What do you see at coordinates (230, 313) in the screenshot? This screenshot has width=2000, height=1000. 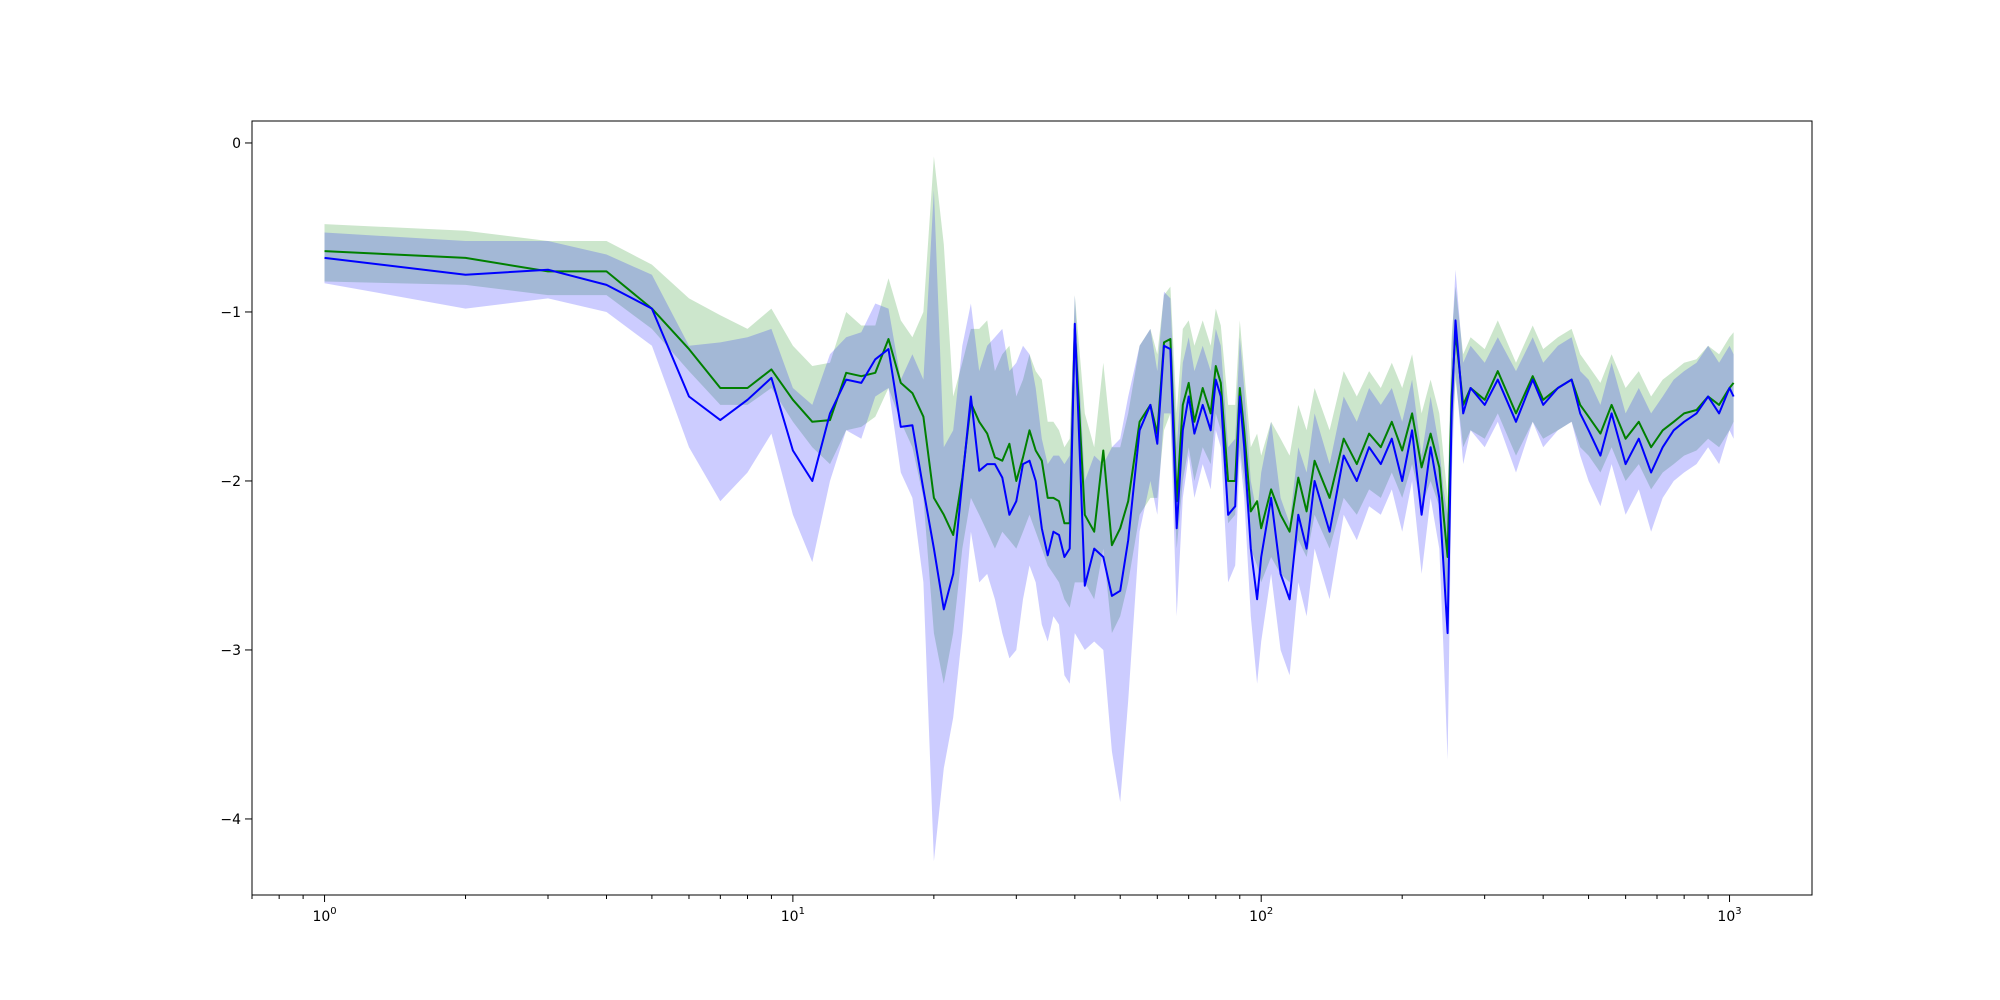 I see `y-tick-label: −1` at bounding box center [230, 313].